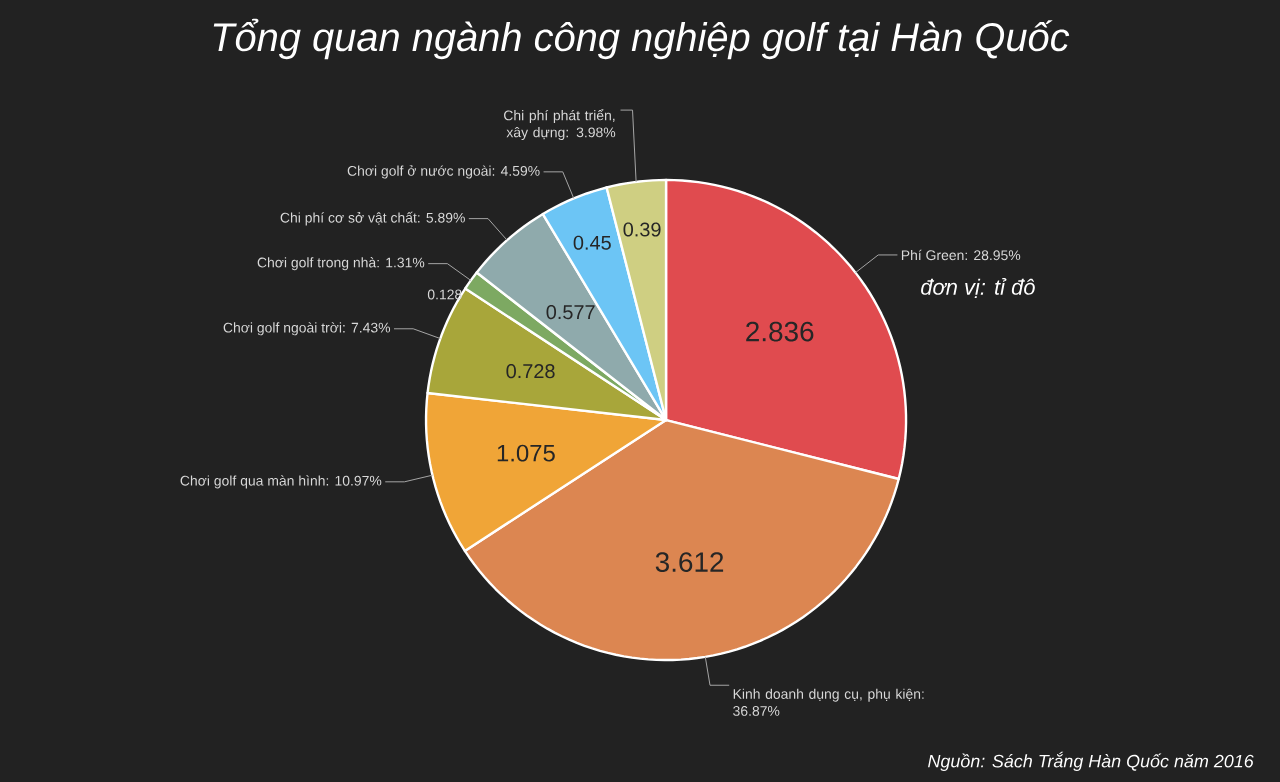 This screenshot has height=782, width=1280. What do you see at coordinates (526, 453) in the screenshot?
I see `data-label: 1.075` at bounding box center [526, 453].